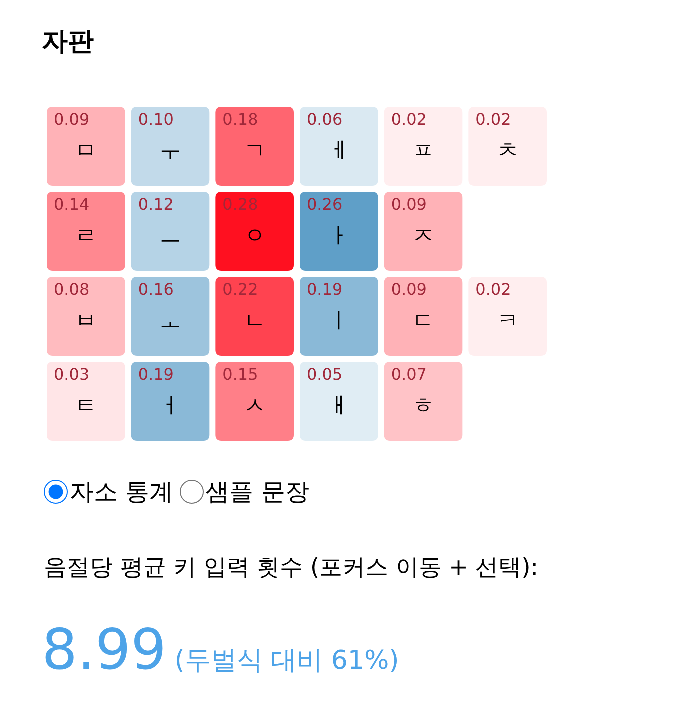 This screenshot has width=680, height=726. I want to click on data-label: 0.09 ㅁ, so click(76, 137).